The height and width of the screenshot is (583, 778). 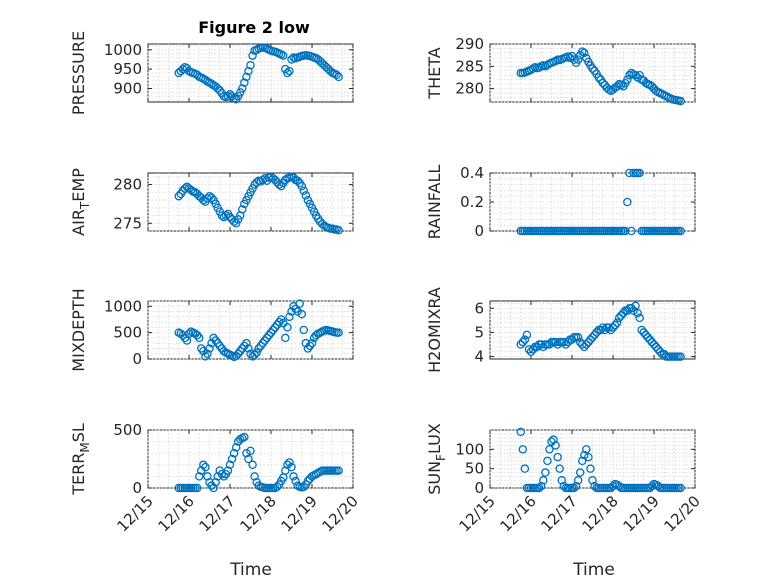 What do you see at coordinates (469, 66) in the screenshot?
I see `y-tick-label: 285` at bounding box center [469, 66].